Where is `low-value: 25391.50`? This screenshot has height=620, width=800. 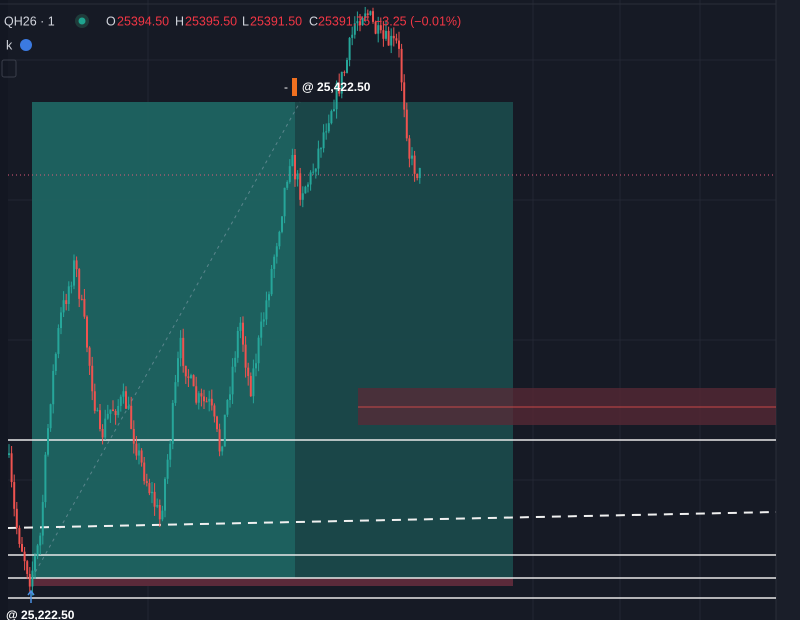 low-value: 25391.50 is located at coordinates (276, 21).